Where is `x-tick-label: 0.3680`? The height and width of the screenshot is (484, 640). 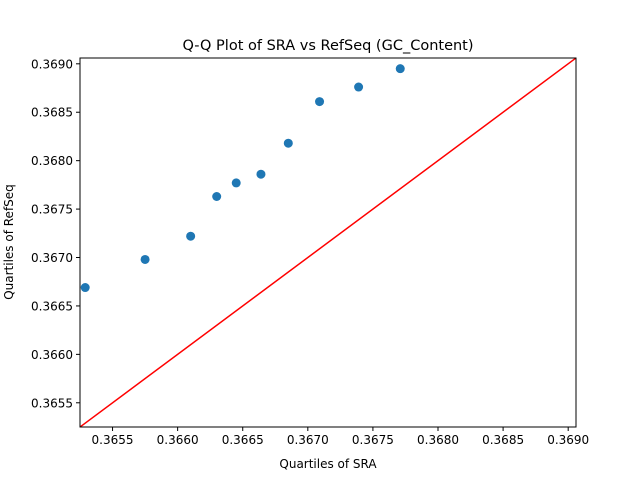 x-tick-label: 0.3680 is located at coordinates (438, 440).